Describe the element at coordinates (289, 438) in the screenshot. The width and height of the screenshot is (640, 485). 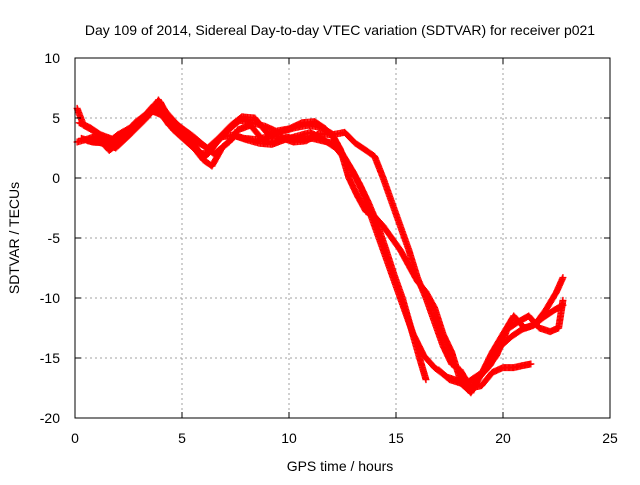
I see `x-tick-label: 10` at that location.